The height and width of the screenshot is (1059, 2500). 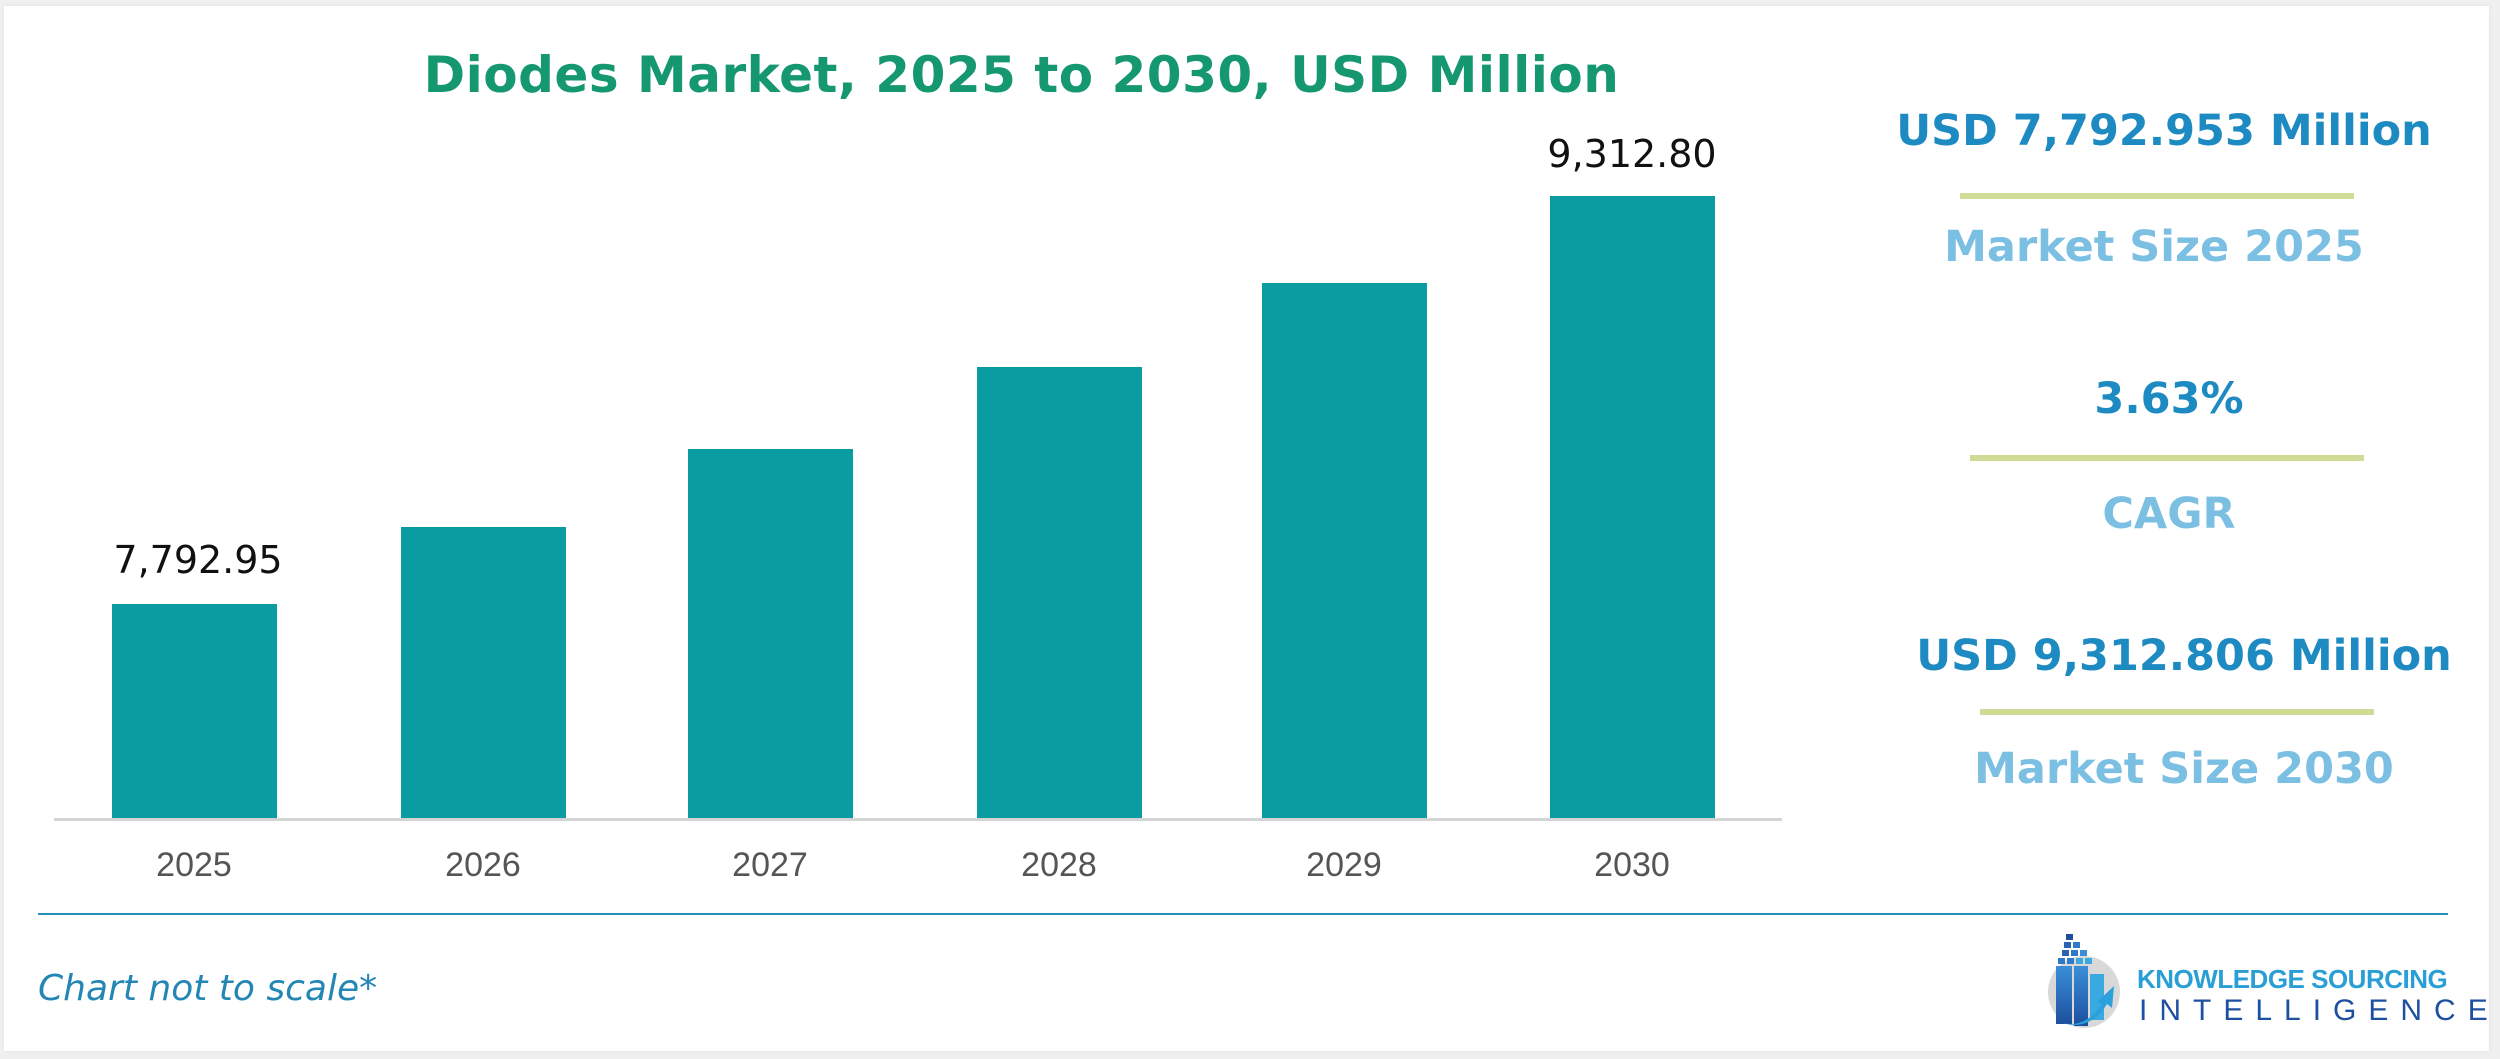 What do you see at coordinates (194, 711) in the screenshot?
I see `bar-2025` at bounding box center [194, 711].